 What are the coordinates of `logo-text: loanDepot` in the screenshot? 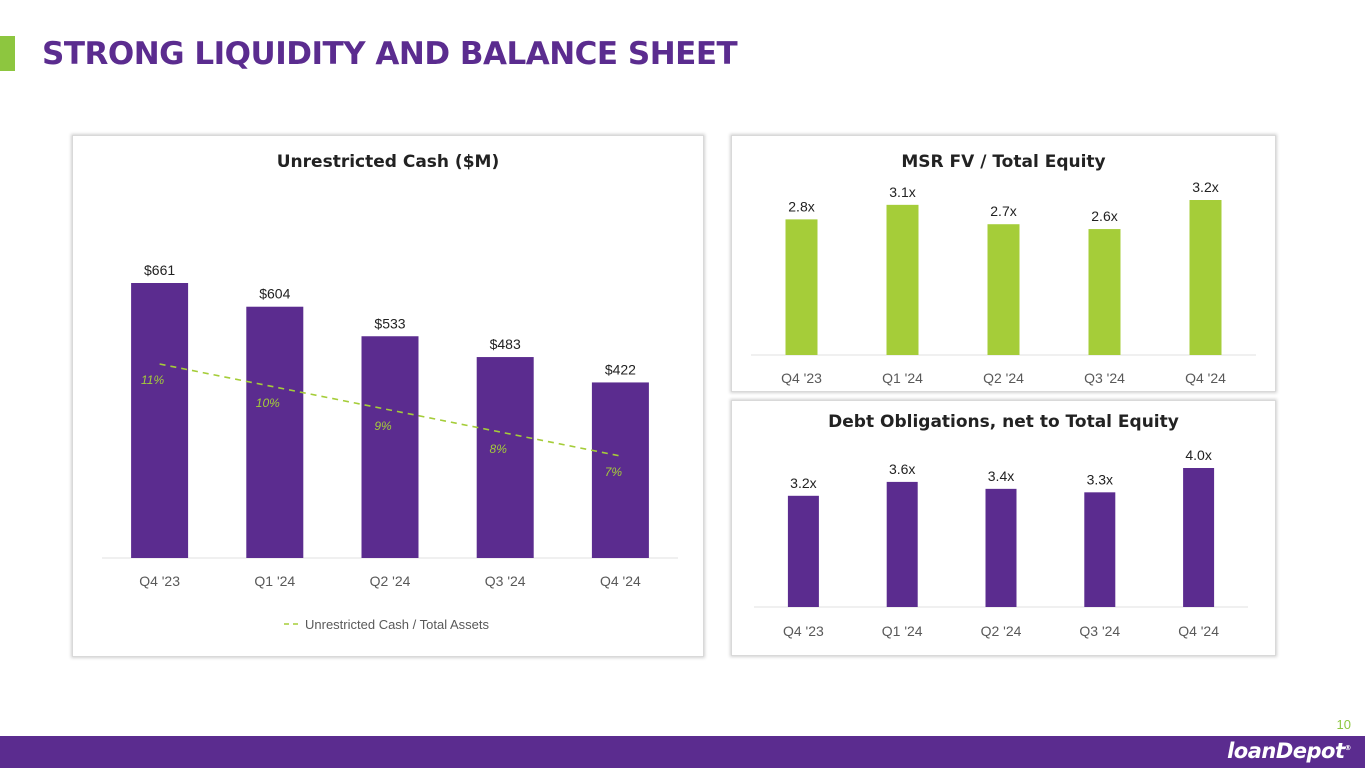 It's located at (1286, 751).